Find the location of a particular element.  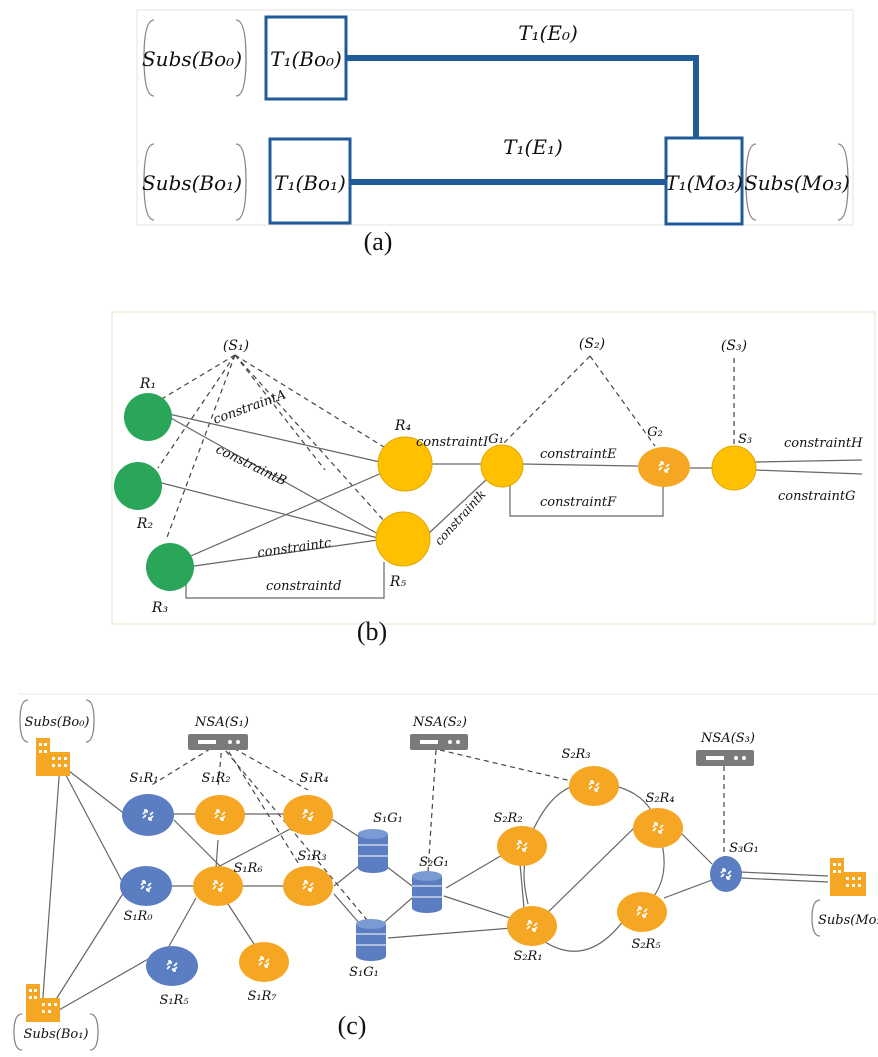

edge-r3-r5-bottom is located at coordinates (285, 580).